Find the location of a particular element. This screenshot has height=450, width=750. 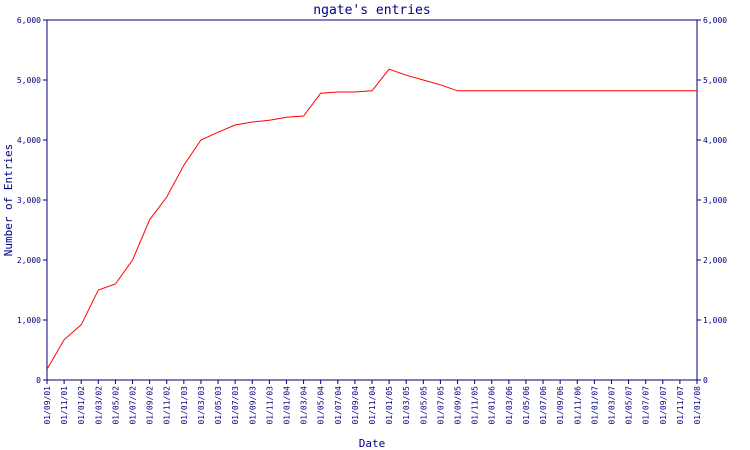

x-tick-label: 01/11/03 is located at coordinates (269, 405).